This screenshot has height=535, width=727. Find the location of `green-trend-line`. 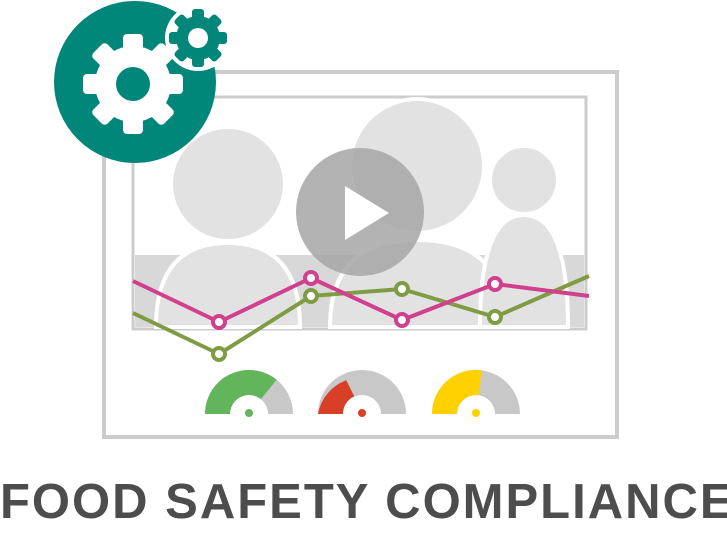

green-trend-line is located at coordinates (361, 315).